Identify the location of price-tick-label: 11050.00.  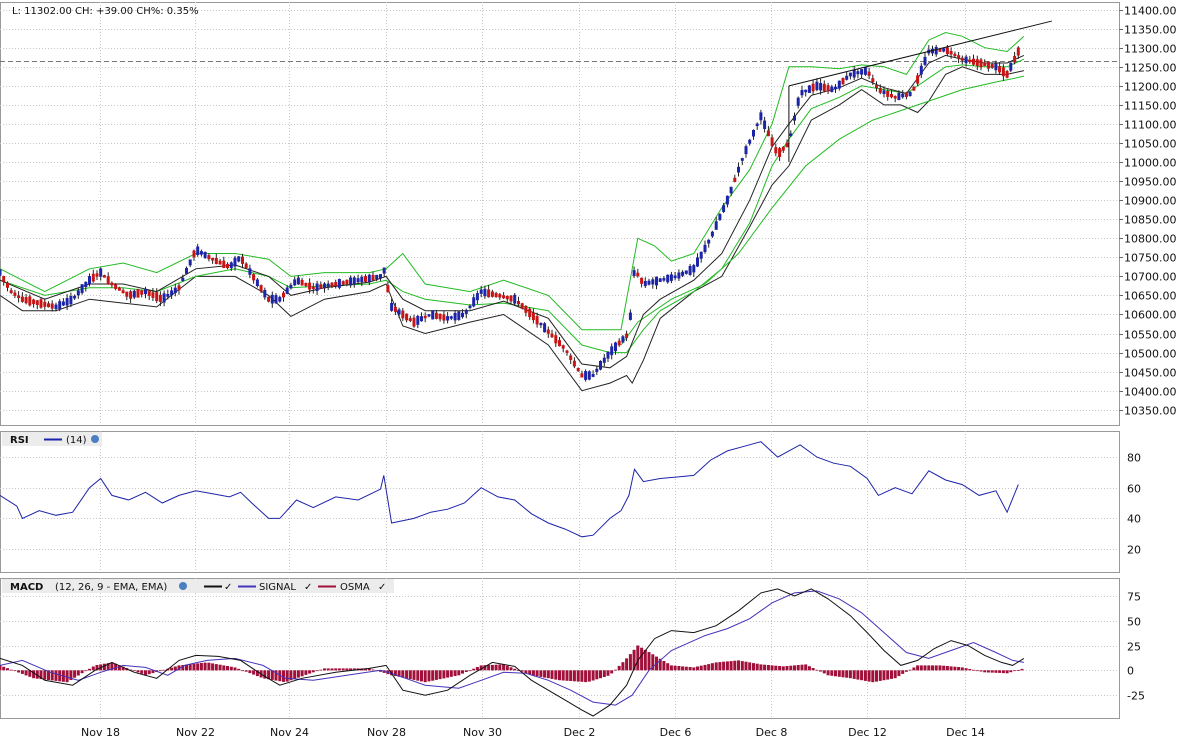
(1150, 144).